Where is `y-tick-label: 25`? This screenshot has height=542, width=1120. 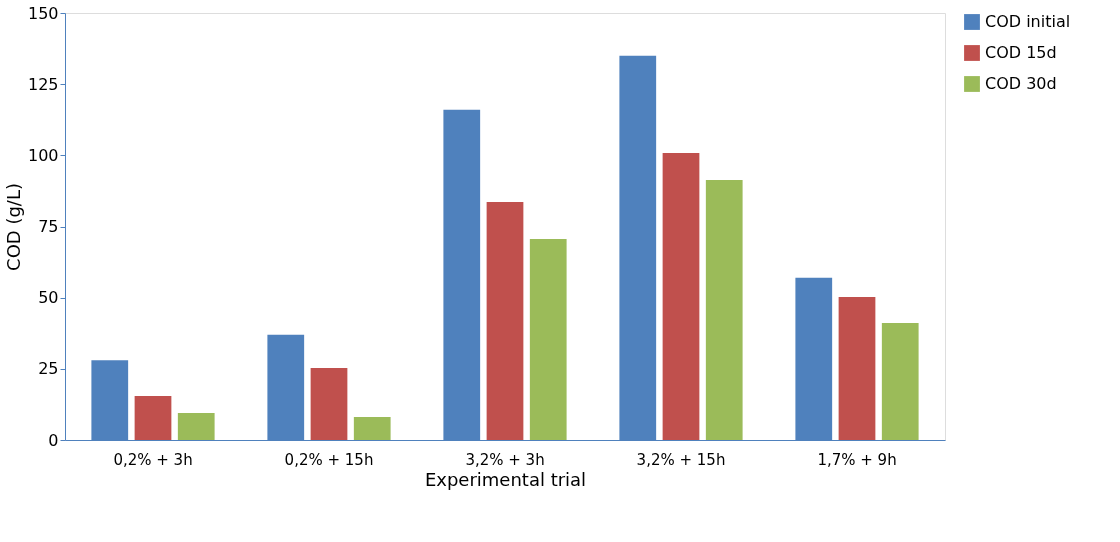 y-tick-label: 25 is located at coordinates (48, 369).